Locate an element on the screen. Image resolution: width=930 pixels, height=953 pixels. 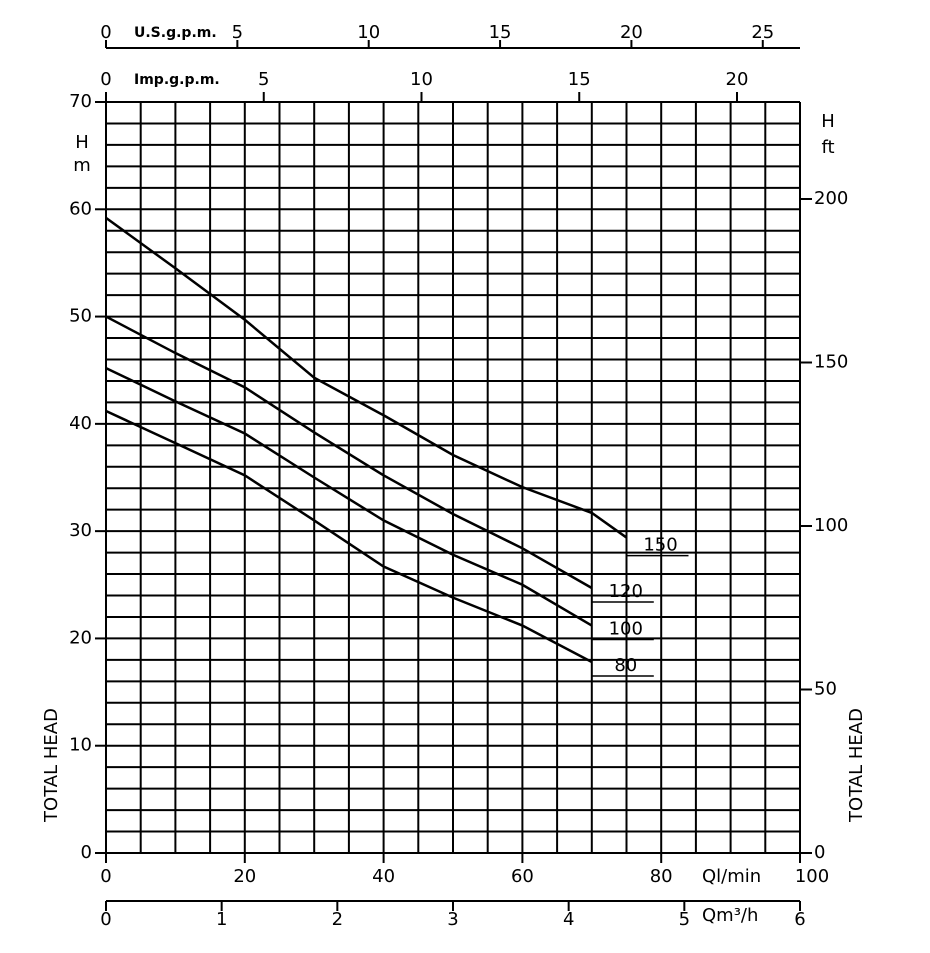
y2-symbol: H is located at coordinates (828, 121).